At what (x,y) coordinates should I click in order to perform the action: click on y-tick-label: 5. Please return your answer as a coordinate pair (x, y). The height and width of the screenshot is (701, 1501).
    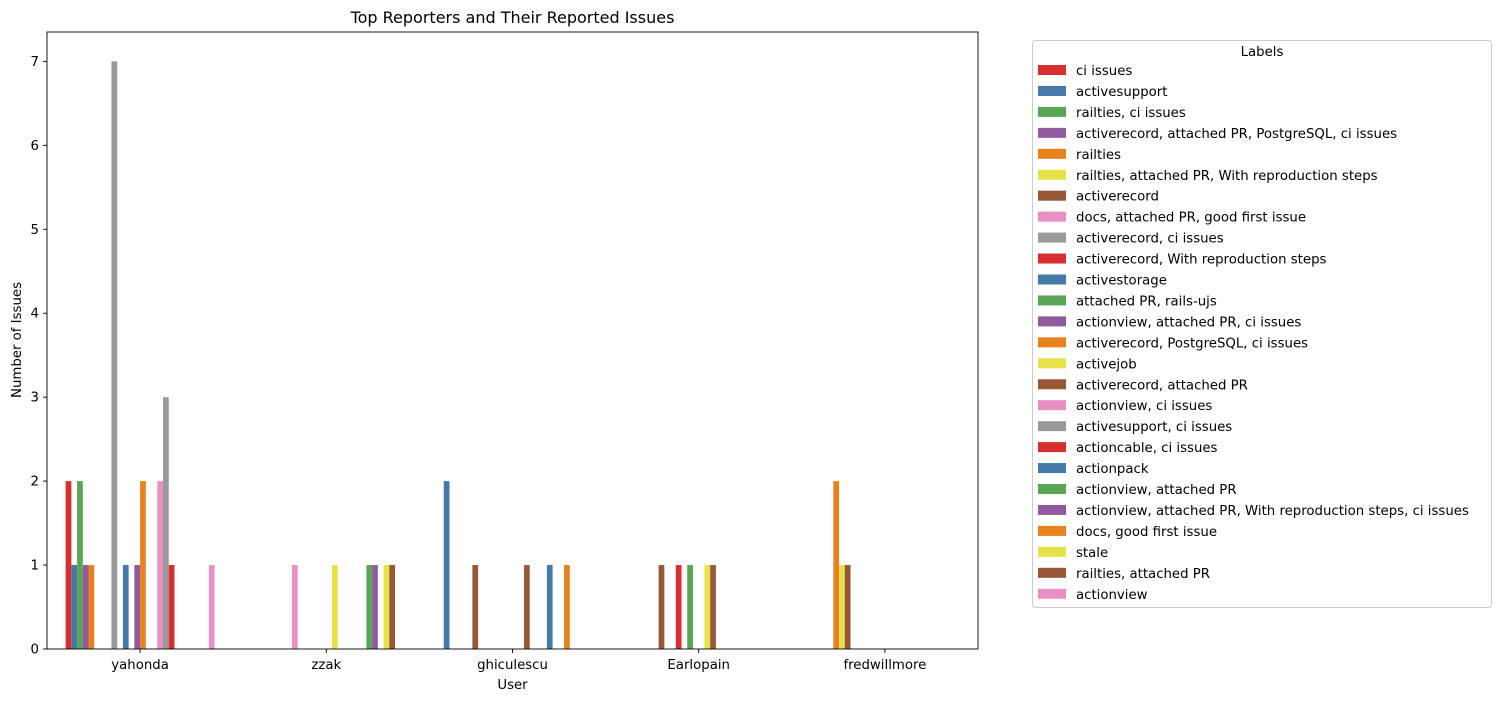
    Looking at the image, I should click on (35, 230).